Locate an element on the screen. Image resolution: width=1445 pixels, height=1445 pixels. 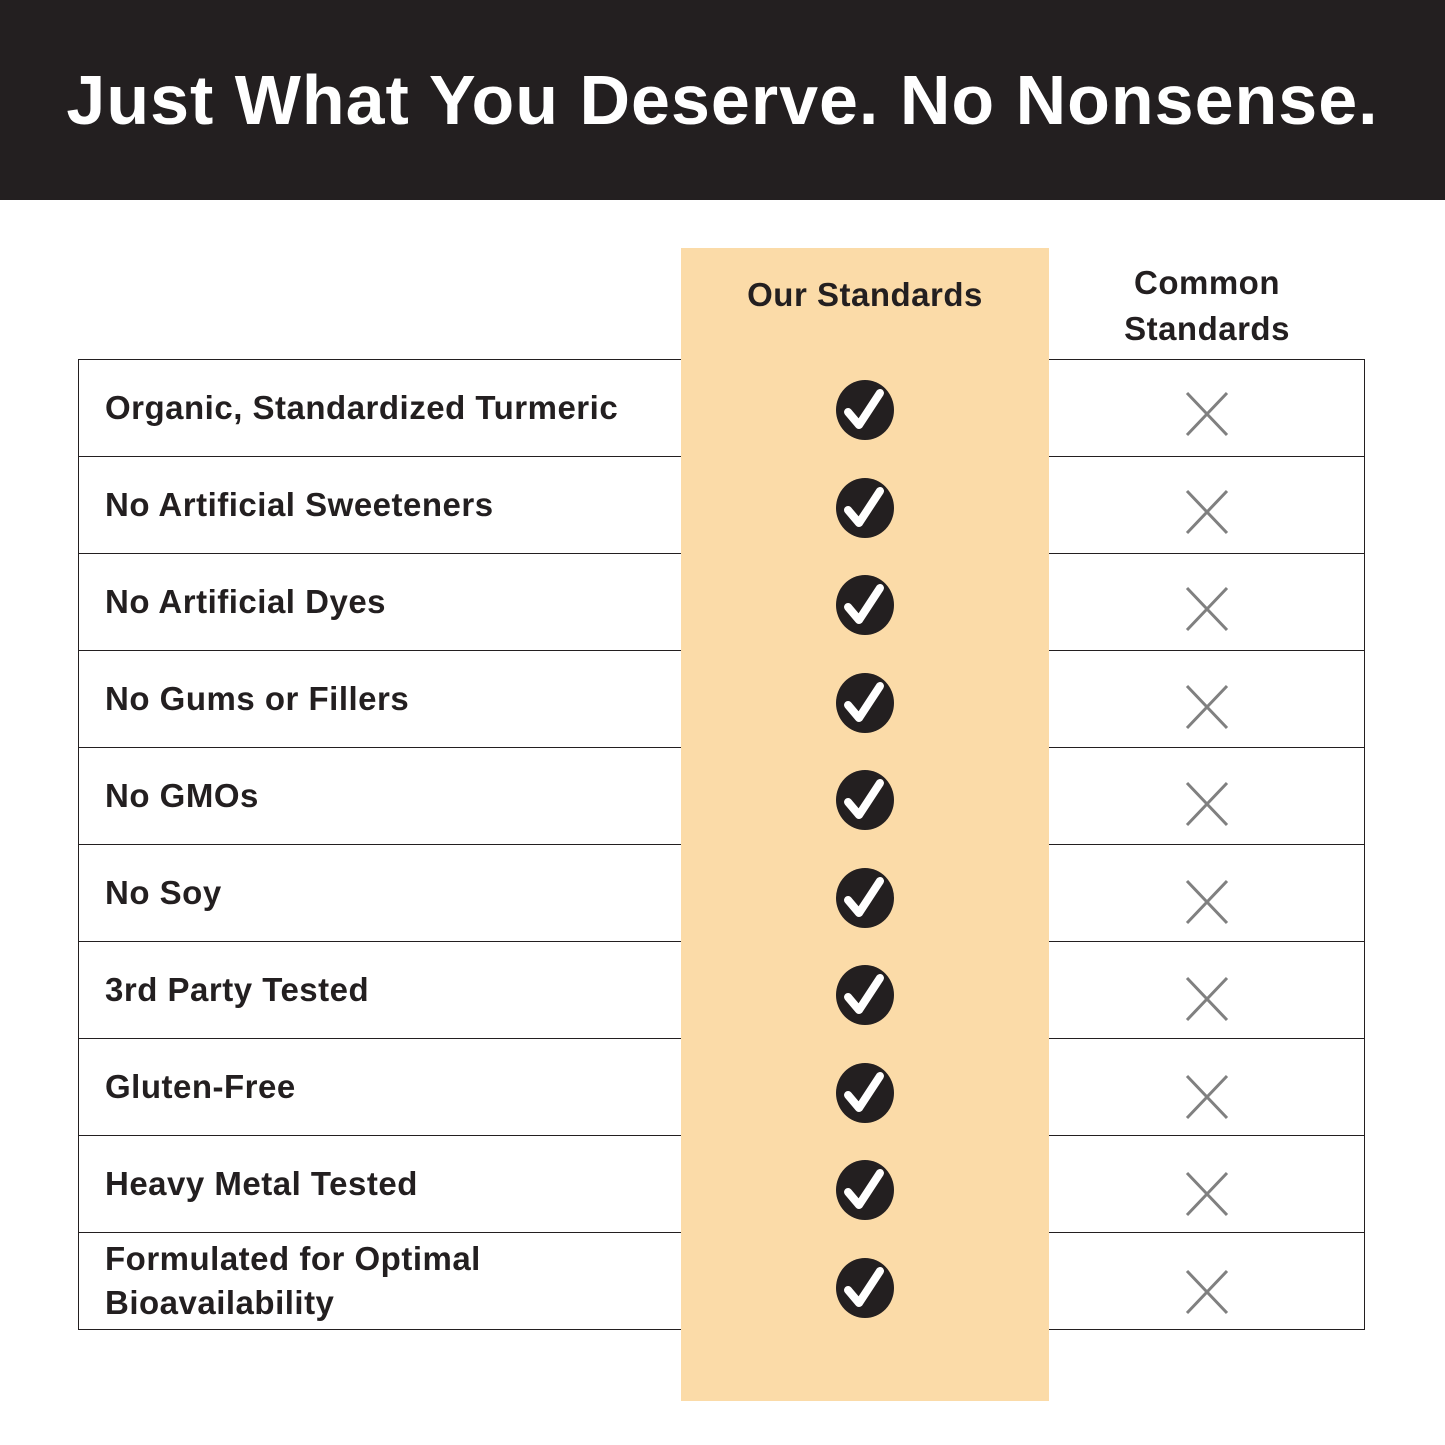
title-banner: Just What You Deserve. No Nonsense. is located at coordinates (722, 100).